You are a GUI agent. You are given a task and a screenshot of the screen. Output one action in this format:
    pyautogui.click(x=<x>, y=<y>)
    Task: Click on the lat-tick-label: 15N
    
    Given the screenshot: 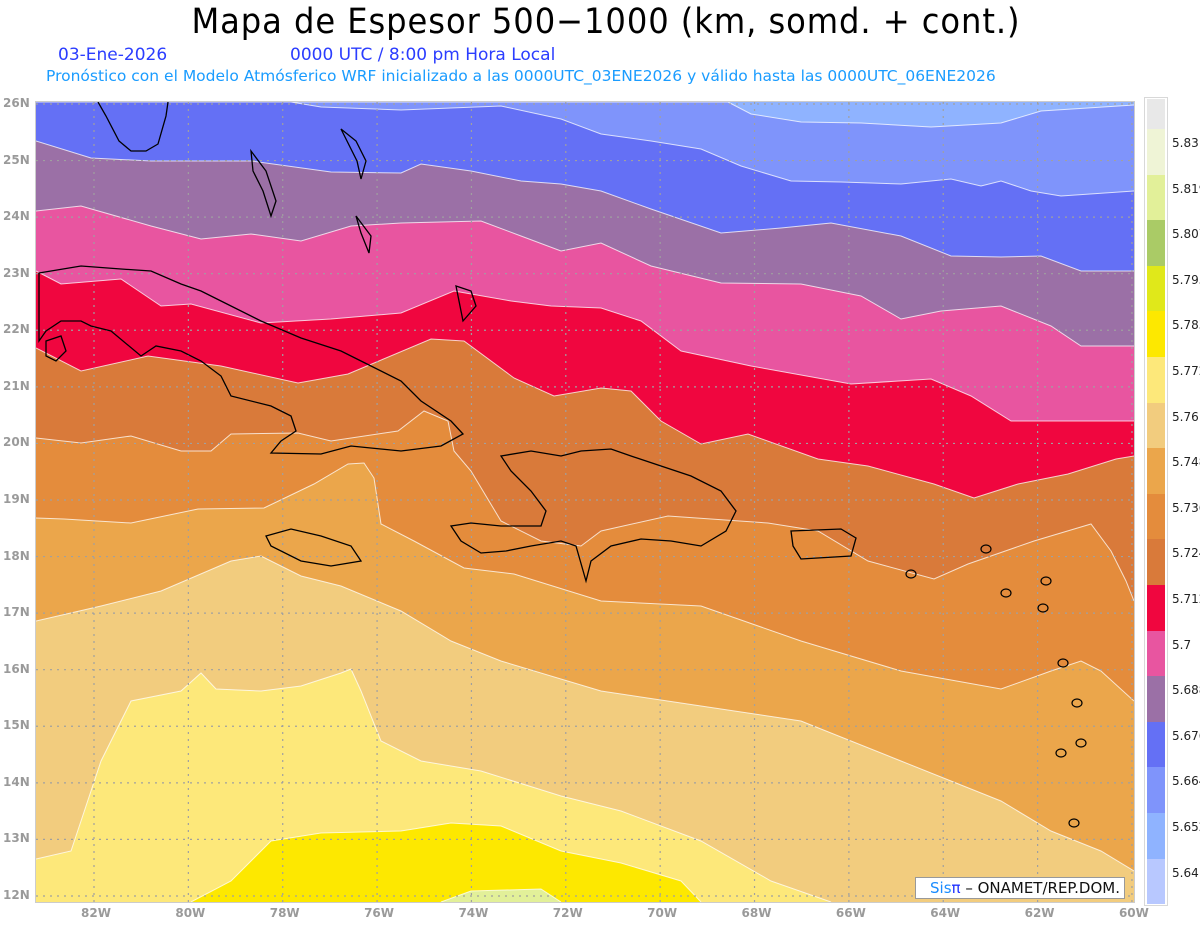 What is the action you would take?
    pyautogui.click(x=16, y=725)
    